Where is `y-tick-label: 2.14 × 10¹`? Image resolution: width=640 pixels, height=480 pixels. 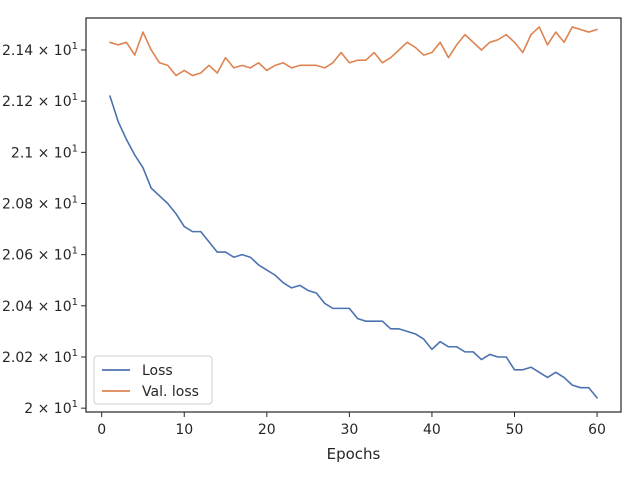
y-tick-label: 2.14 × 10¹ is located at coordinates (40, 50).